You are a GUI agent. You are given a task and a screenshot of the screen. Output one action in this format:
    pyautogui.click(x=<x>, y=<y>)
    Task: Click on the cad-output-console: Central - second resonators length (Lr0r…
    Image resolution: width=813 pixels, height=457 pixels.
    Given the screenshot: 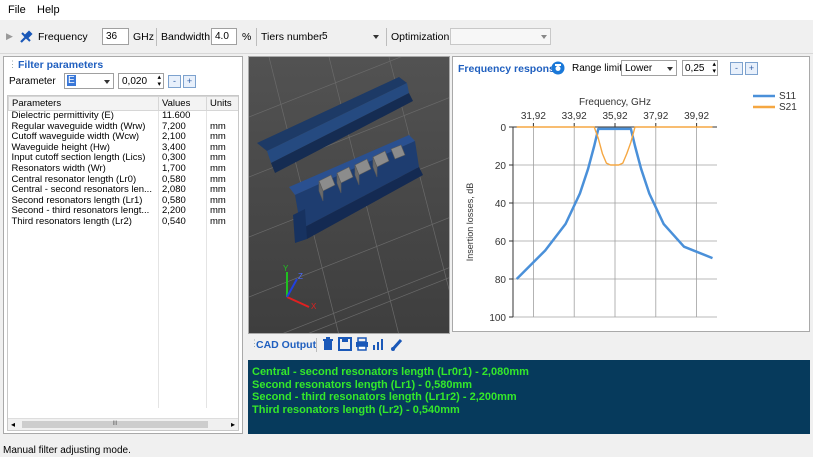 What is the action you would take?
    pyautogui.click(x=529, y=397)
    